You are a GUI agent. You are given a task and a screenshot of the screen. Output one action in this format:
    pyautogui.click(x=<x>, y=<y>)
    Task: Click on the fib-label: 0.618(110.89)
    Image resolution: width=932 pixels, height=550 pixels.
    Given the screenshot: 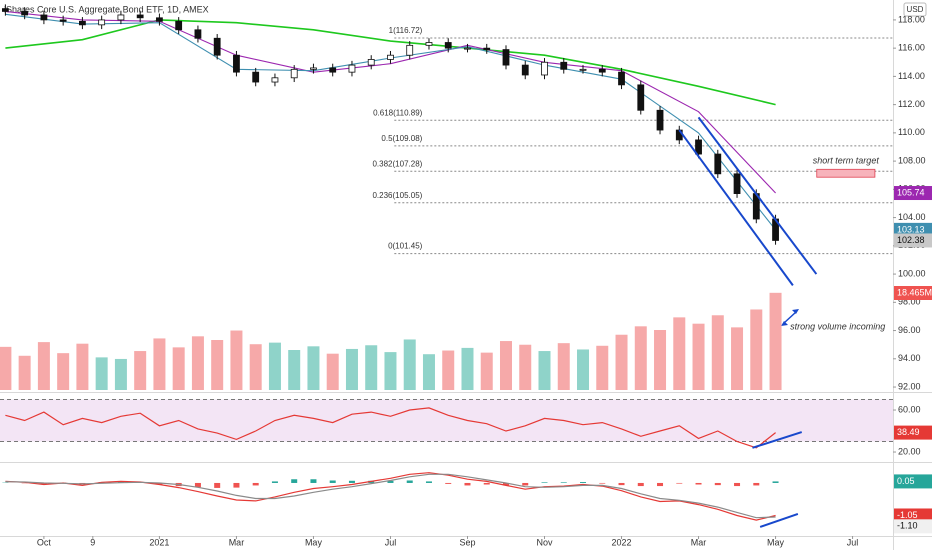 What is the action you would take?
    pyautogui.click(x=398, y=112)
    